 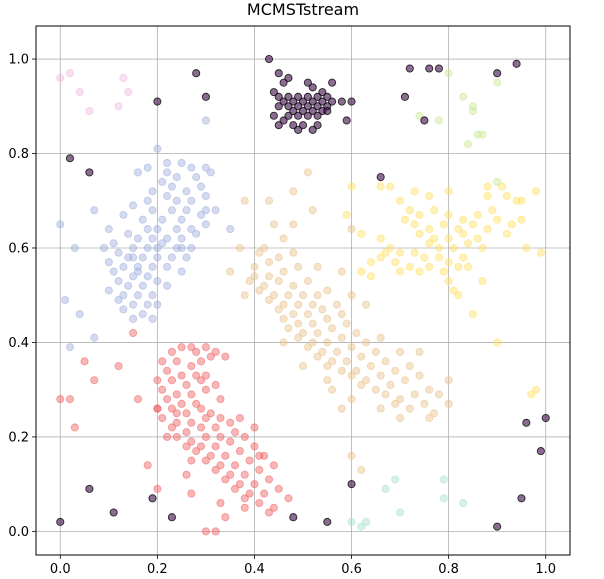 What do you see at coordinates (22, 296) in the screenshot?
I see `y-axis: 0.0 0.2 0.4 0.6 0.8 1.0` at bounding box center [22, 296].